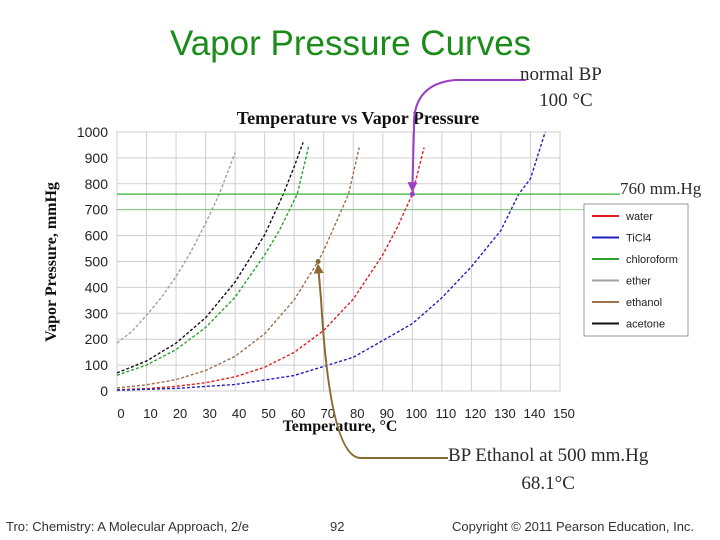 The height and width of the screenshot is (540, 720). Describe the element at coordinates (561, 74) in the screenshot. I see `normal-bp-label: normal BP` at that location.